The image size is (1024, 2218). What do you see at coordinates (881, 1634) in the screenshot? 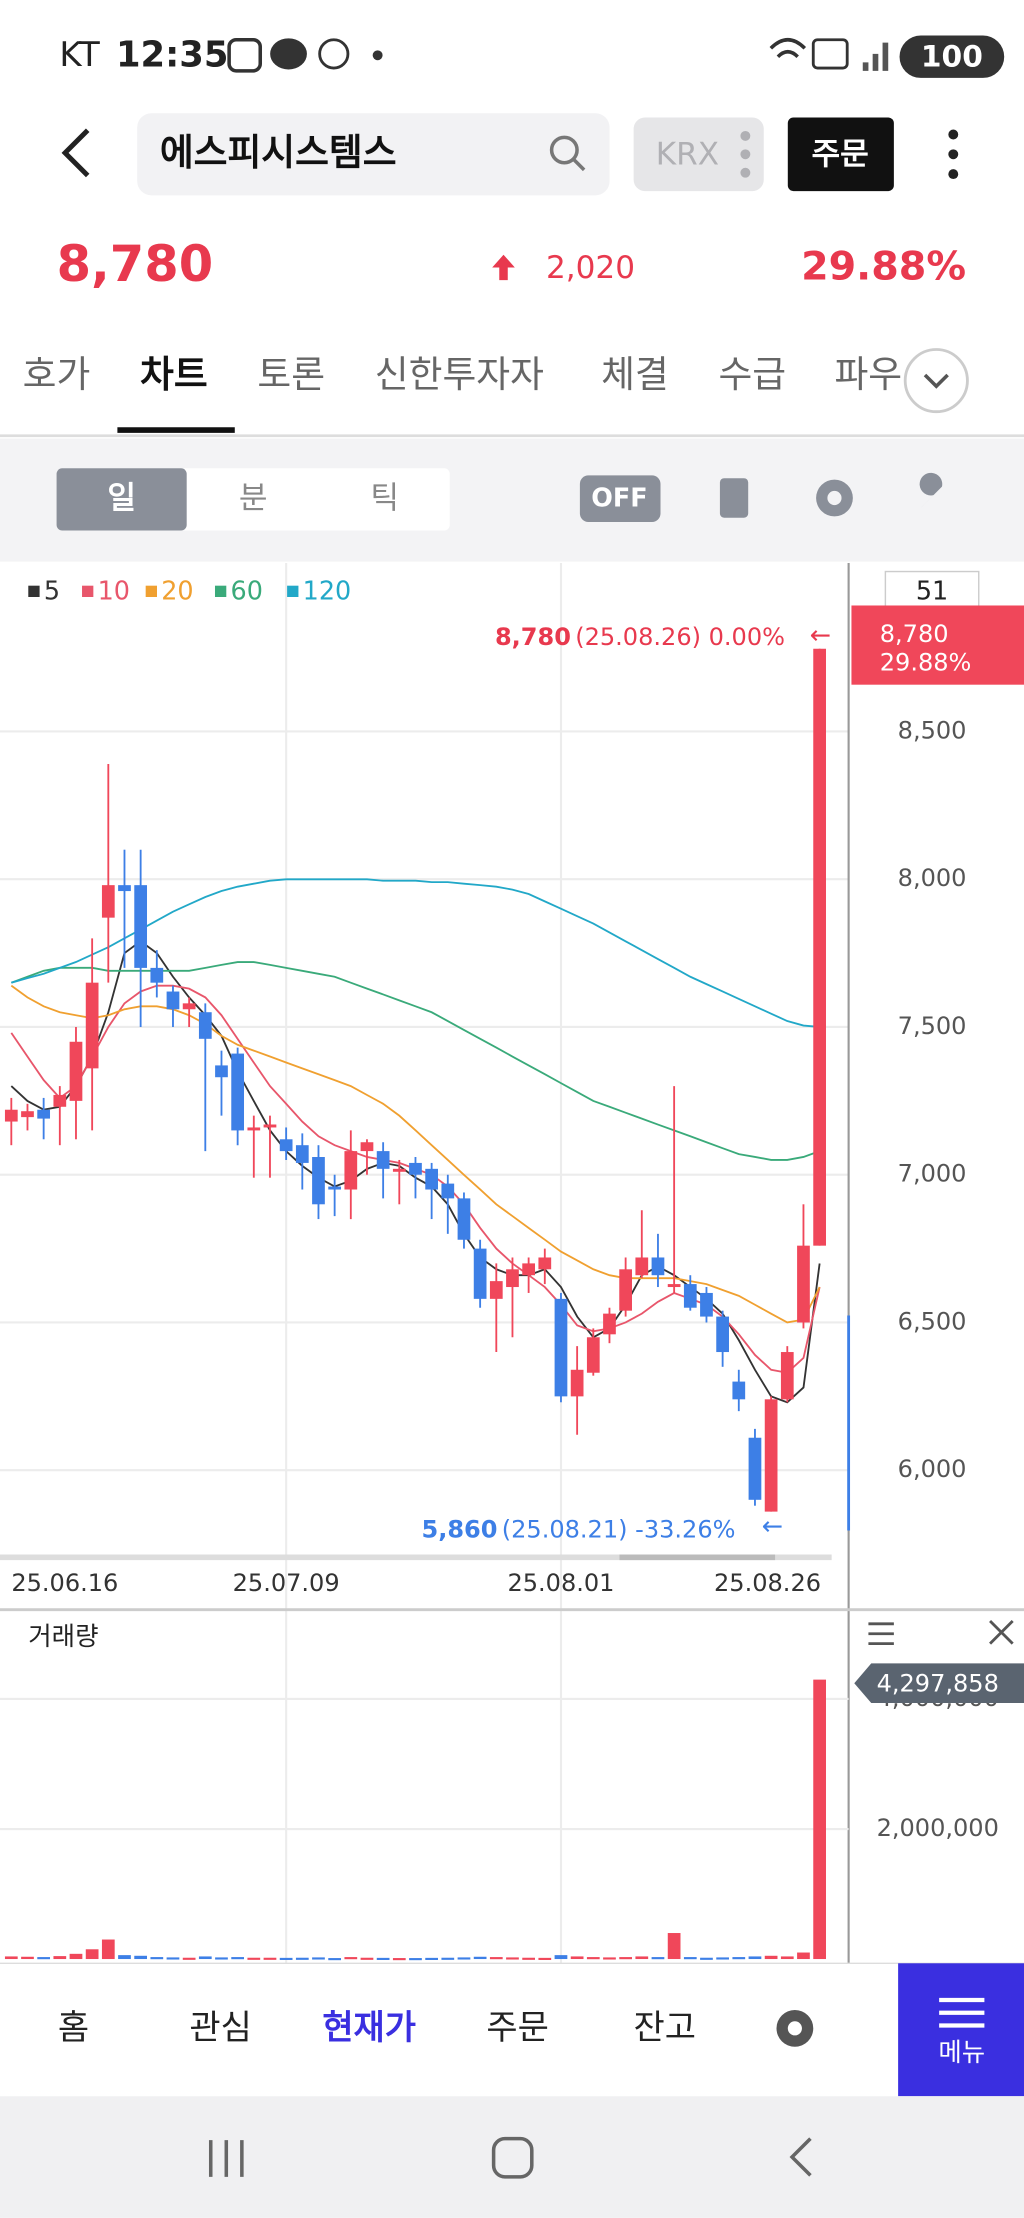
I see `volume-menu` at bounding box center [881, 1634].